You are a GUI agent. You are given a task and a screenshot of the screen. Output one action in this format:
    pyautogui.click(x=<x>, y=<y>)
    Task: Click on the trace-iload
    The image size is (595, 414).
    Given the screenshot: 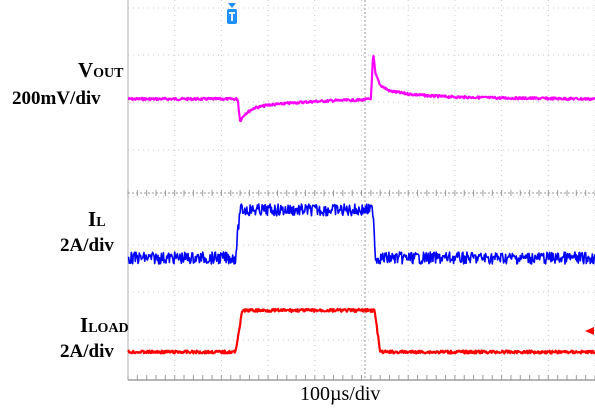 What is the action you would take?
    pyautogui.click(x=361, y=331)
    